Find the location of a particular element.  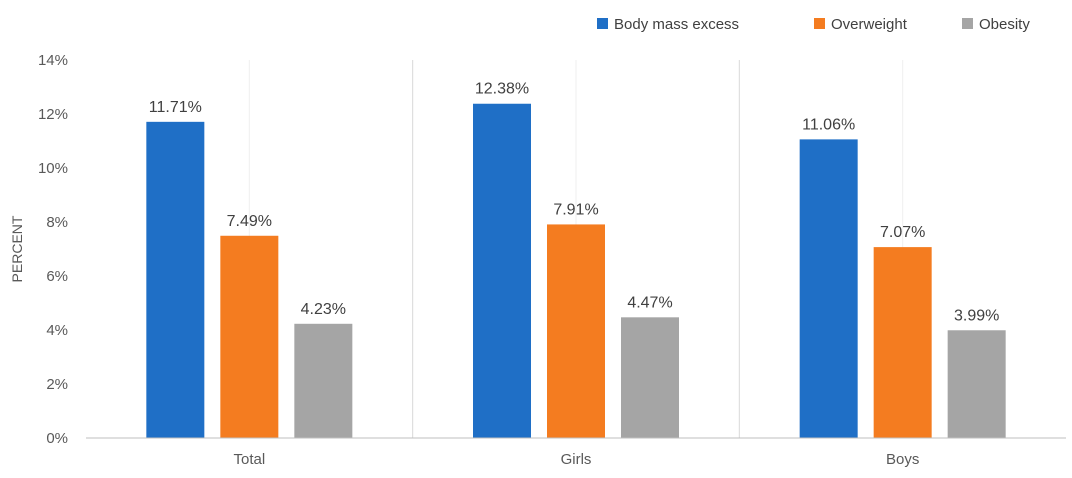

data-label: 7.07% is located at coordinates (902, 232).